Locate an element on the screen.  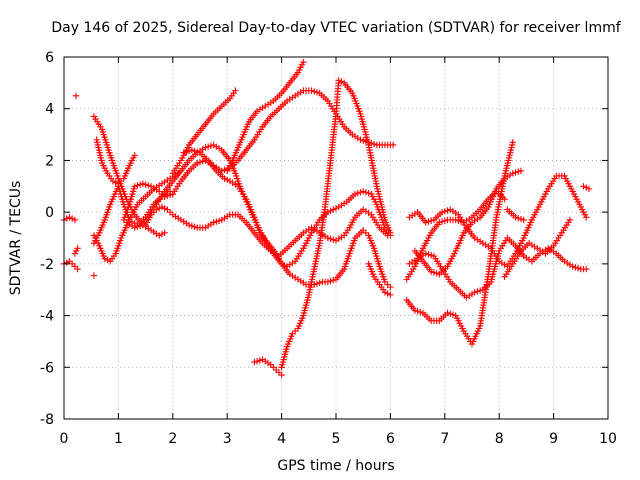
series-arc-g is located at coordinates (115, 161).